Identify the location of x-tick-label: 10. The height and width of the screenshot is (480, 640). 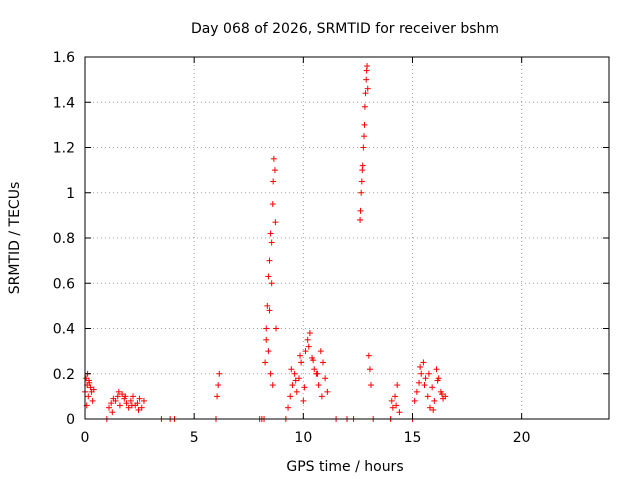
(303, 438).